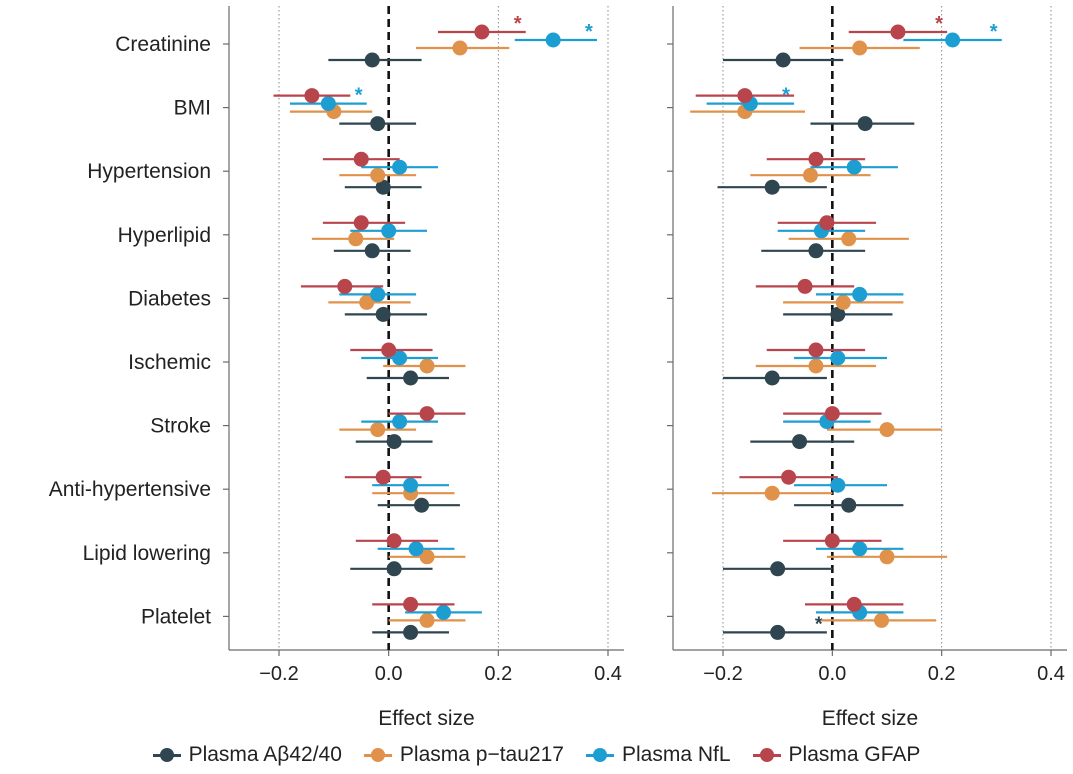 This screenshot has height=774, width=1073. I want to click on category-label-hyperlipid: Hyperlipid, so click(164, 235).